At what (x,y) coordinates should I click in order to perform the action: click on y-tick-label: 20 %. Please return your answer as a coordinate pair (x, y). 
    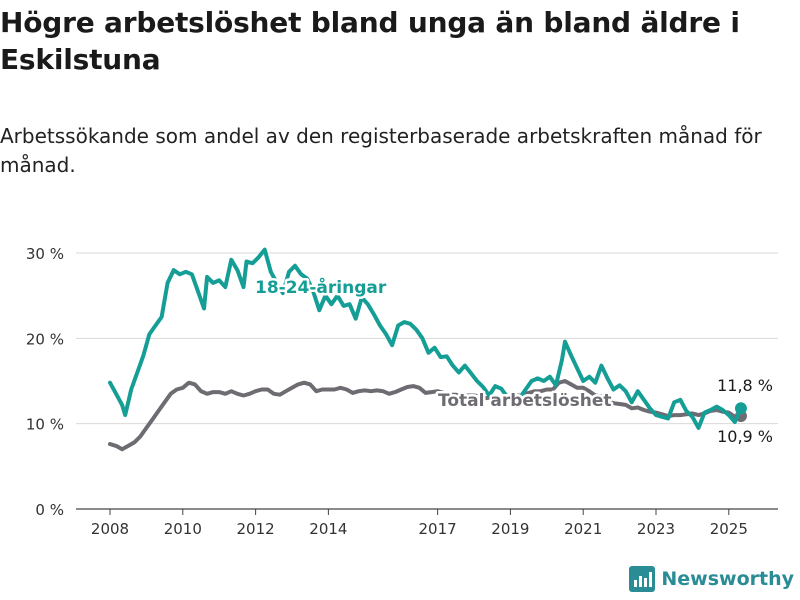
    Looking at the image, I should click on (45, 339).